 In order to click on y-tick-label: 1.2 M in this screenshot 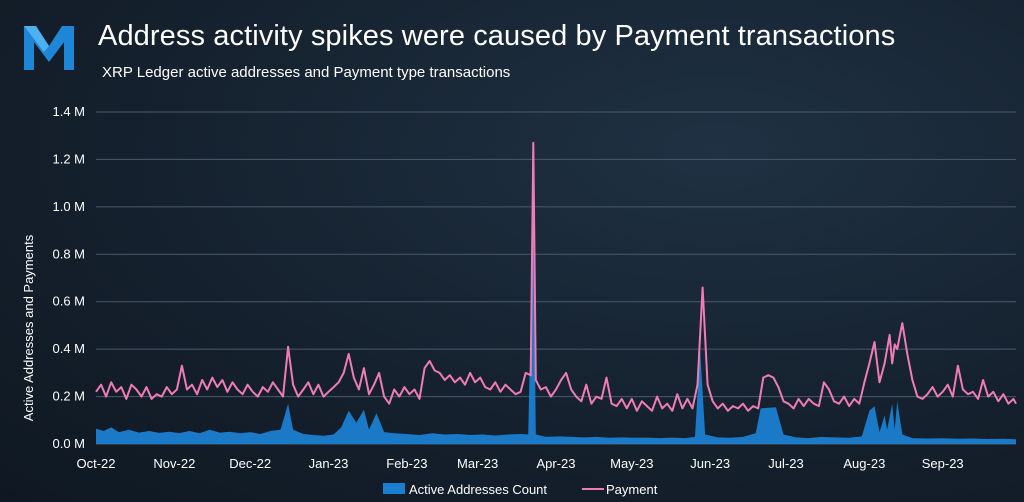, I will do `click(68, 158)`.